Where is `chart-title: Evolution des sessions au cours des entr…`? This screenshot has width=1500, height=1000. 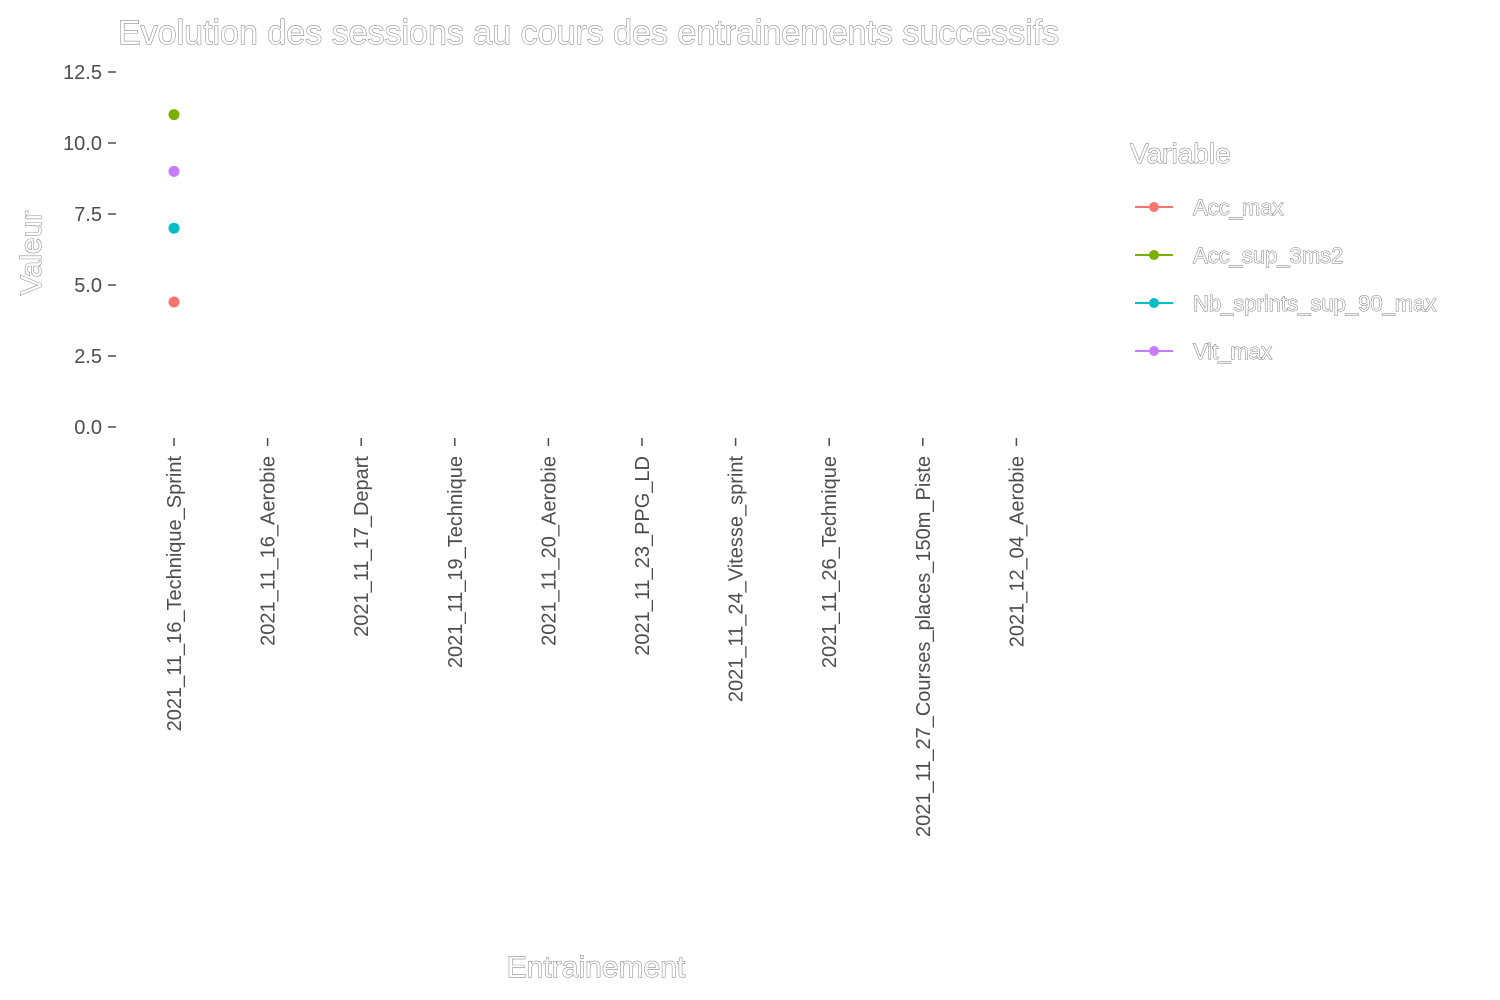
chart-title: Evolution des sessions au cours des entr… is located at coordinates (588, 33).